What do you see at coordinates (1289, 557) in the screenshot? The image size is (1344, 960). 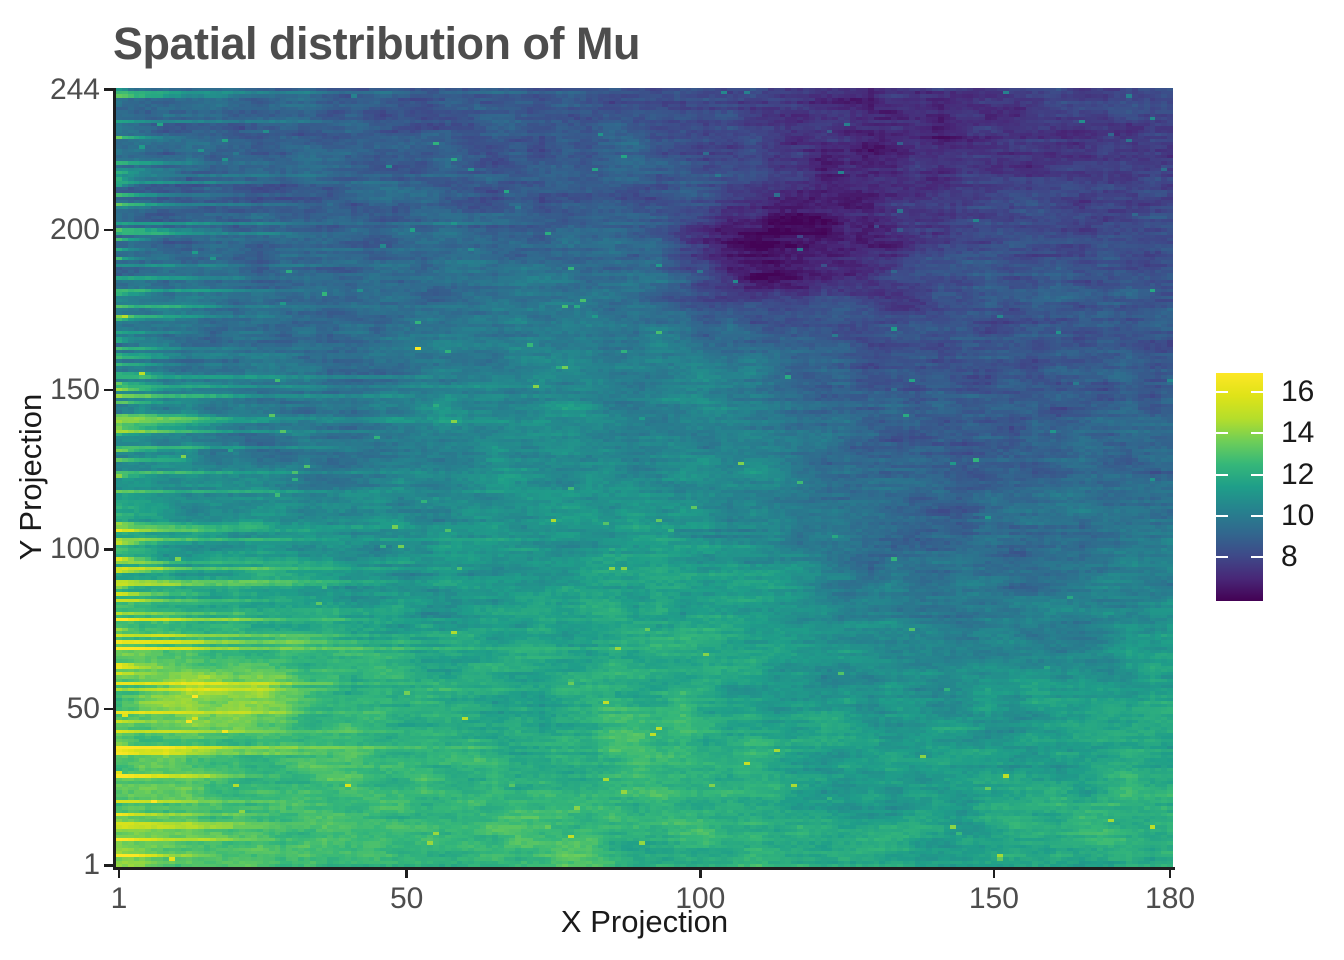 I see `colorbar-tick-label: 8` at bounding box center [1289, 557].